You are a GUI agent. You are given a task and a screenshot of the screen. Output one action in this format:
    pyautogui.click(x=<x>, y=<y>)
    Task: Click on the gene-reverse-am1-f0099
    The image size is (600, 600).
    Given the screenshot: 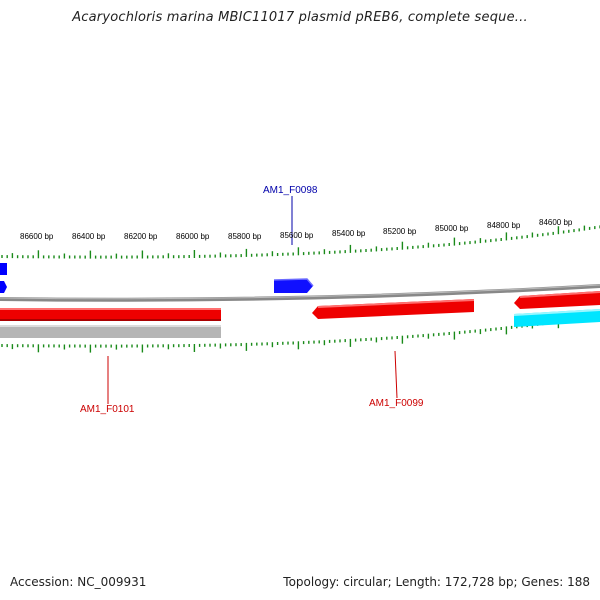 What is the action you would take?
    pyautogui.click(x=393, y=309)
    